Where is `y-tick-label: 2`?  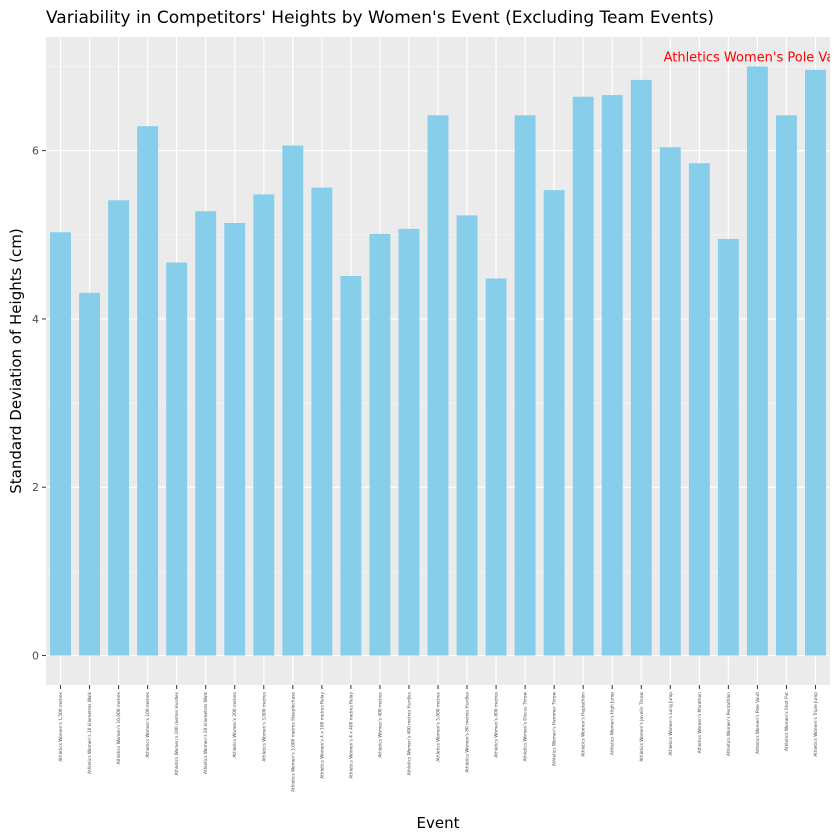 y-tick-label: 2 is located at coordinates (35, 487).